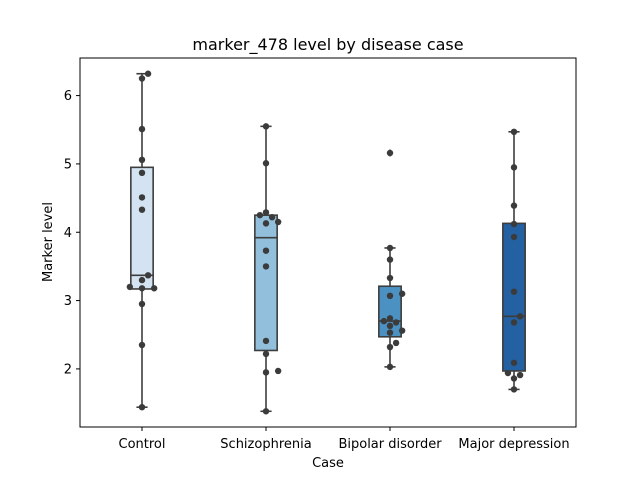 The image size is (640, 480). Describe the element at coordinates (48, 242) in the screenshot. I see `y-axis-label: Marker level` at that location.